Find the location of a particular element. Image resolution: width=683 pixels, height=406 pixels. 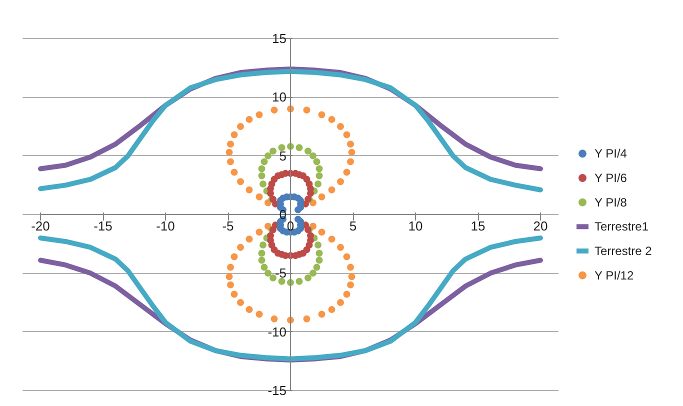

y-tick-label: 15 is located at coordinates (279, 38).